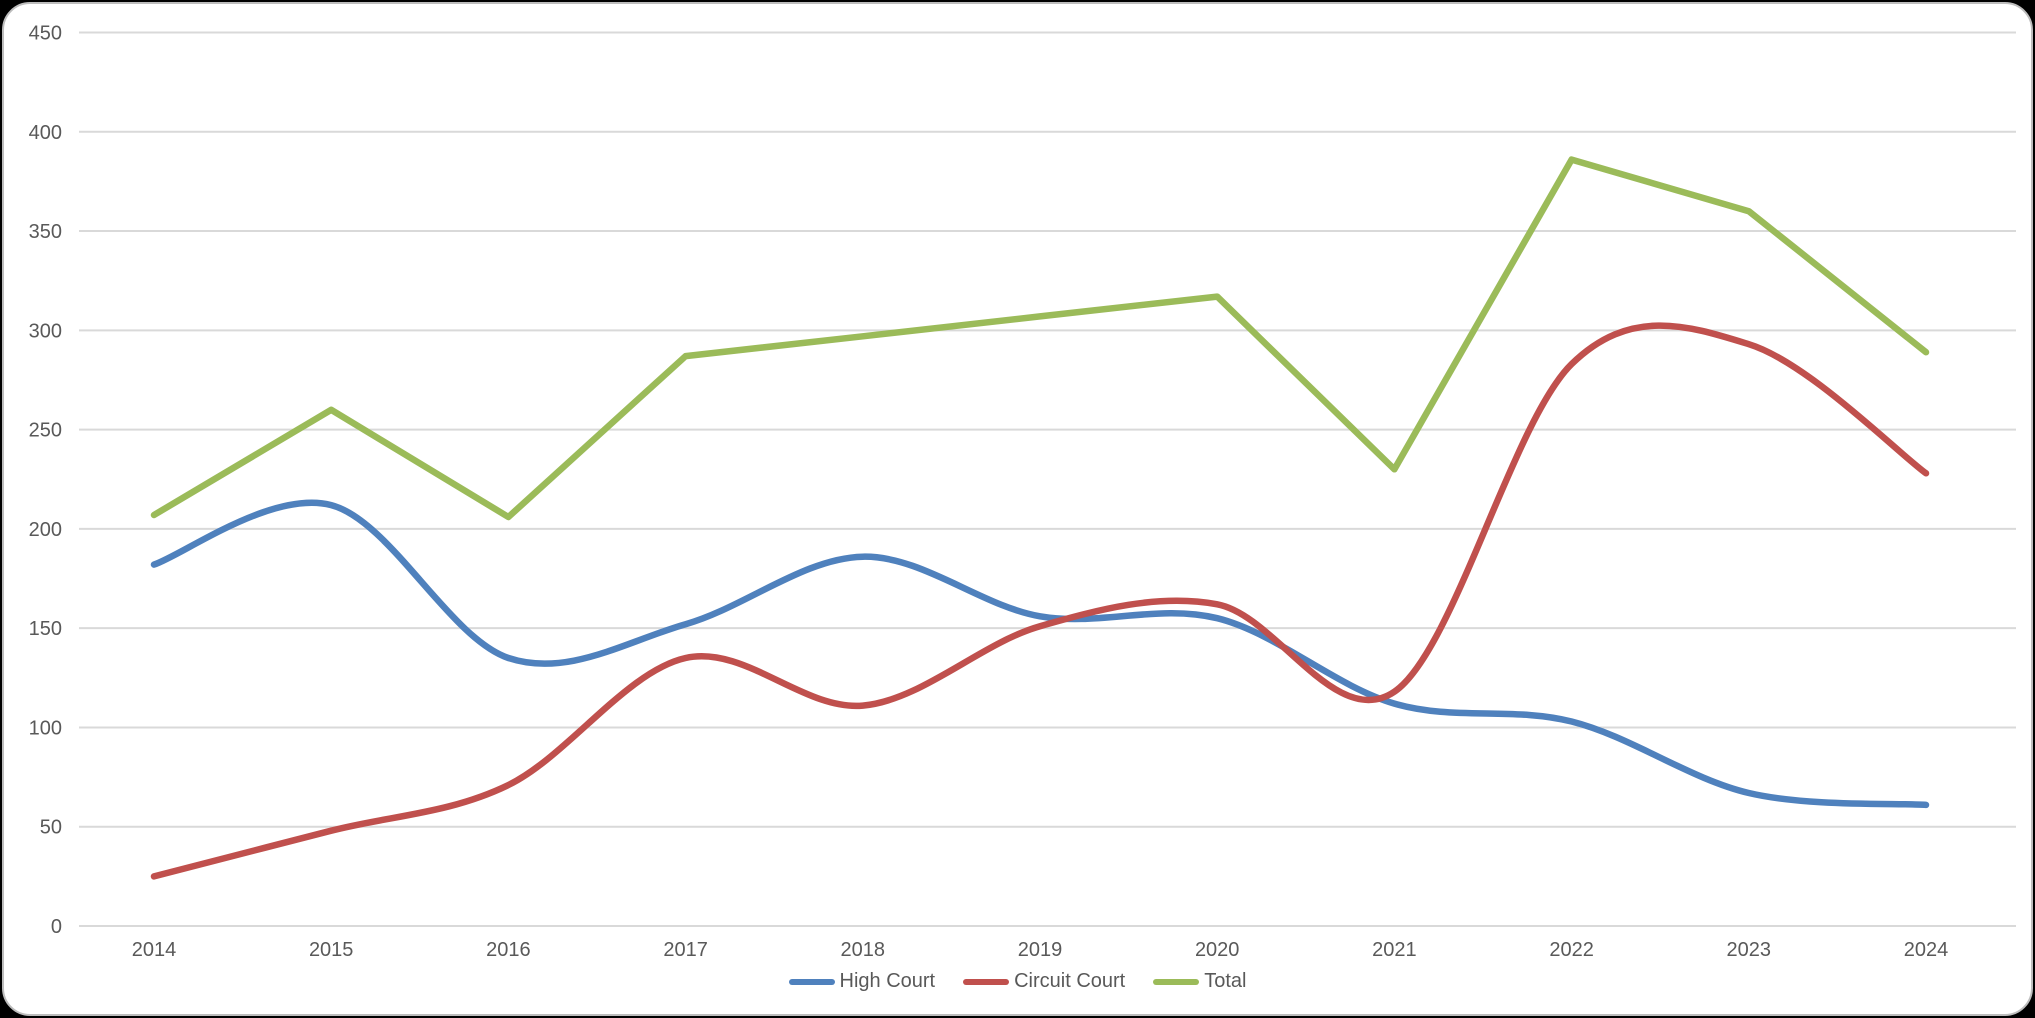 The width and height of the screenshot is (2035, 1018). I want to click on x-axis-tick-label: 2023, so click(1749, 950).